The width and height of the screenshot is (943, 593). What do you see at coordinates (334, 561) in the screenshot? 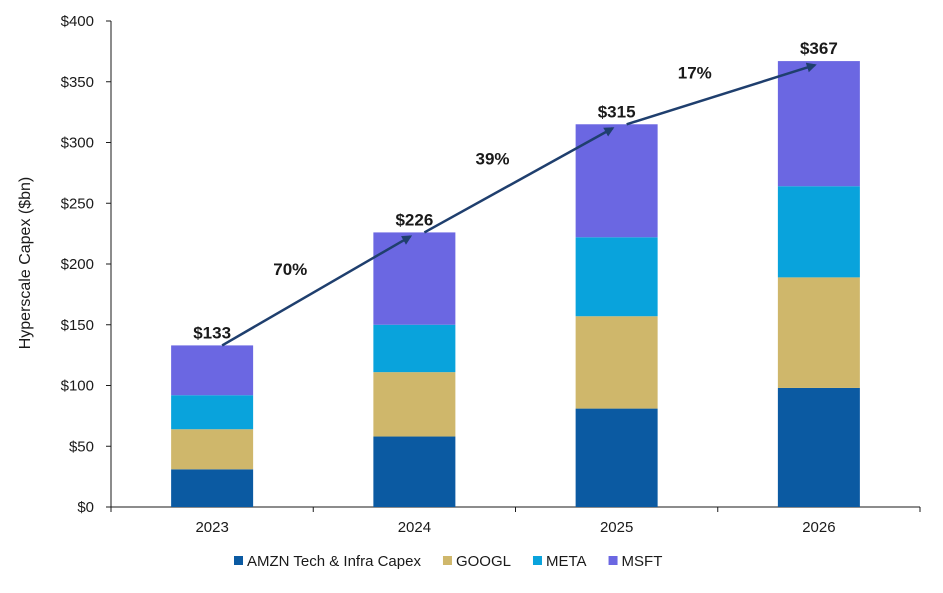
I see `legend-label: AMZN Tech & Infra Capex` at bounding box center [334, 561].